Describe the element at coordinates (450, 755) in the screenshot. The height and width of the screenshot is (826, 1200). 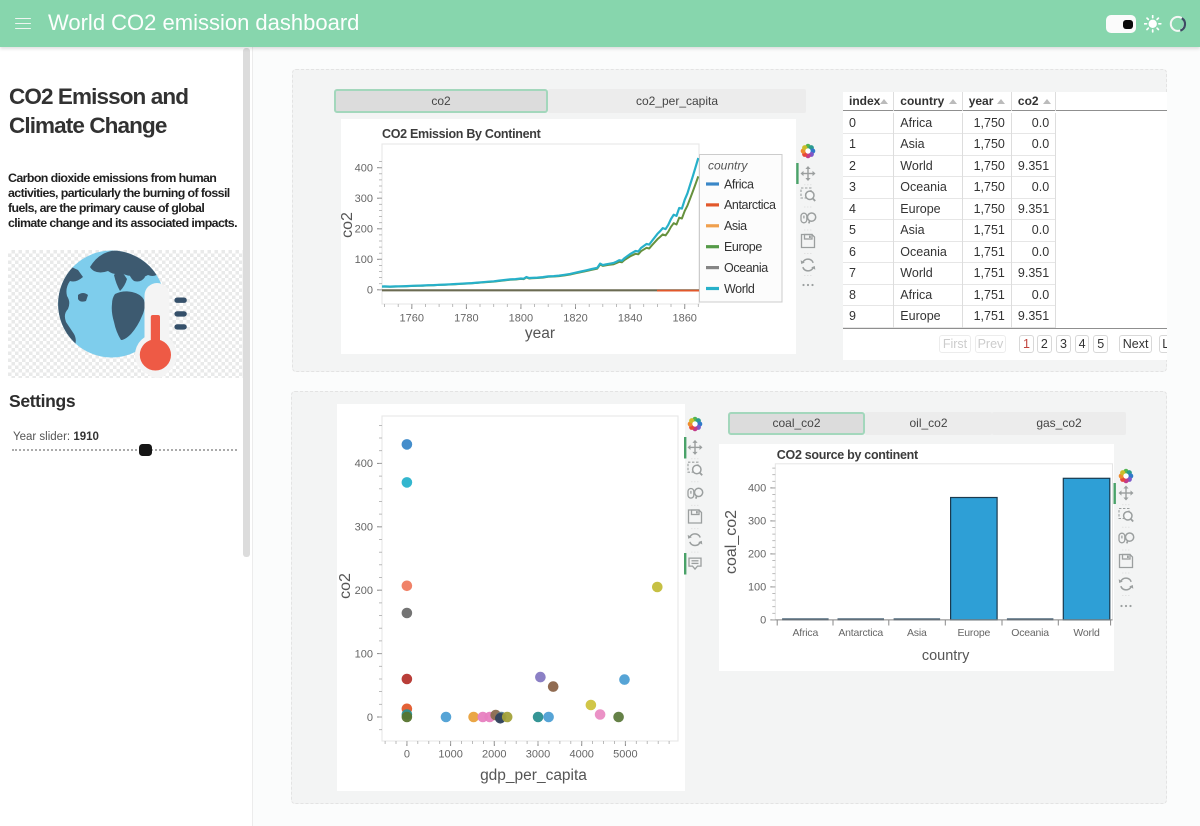
I see `svg-text: 1000` at that location.